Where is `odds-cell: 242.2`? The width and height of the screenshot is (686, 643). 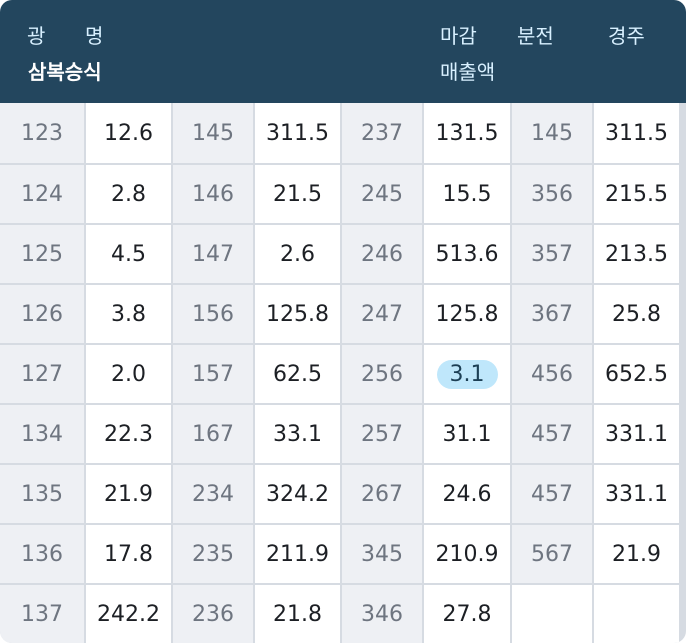 odds-cell: 242.2 is located at coordinates (128, 614).